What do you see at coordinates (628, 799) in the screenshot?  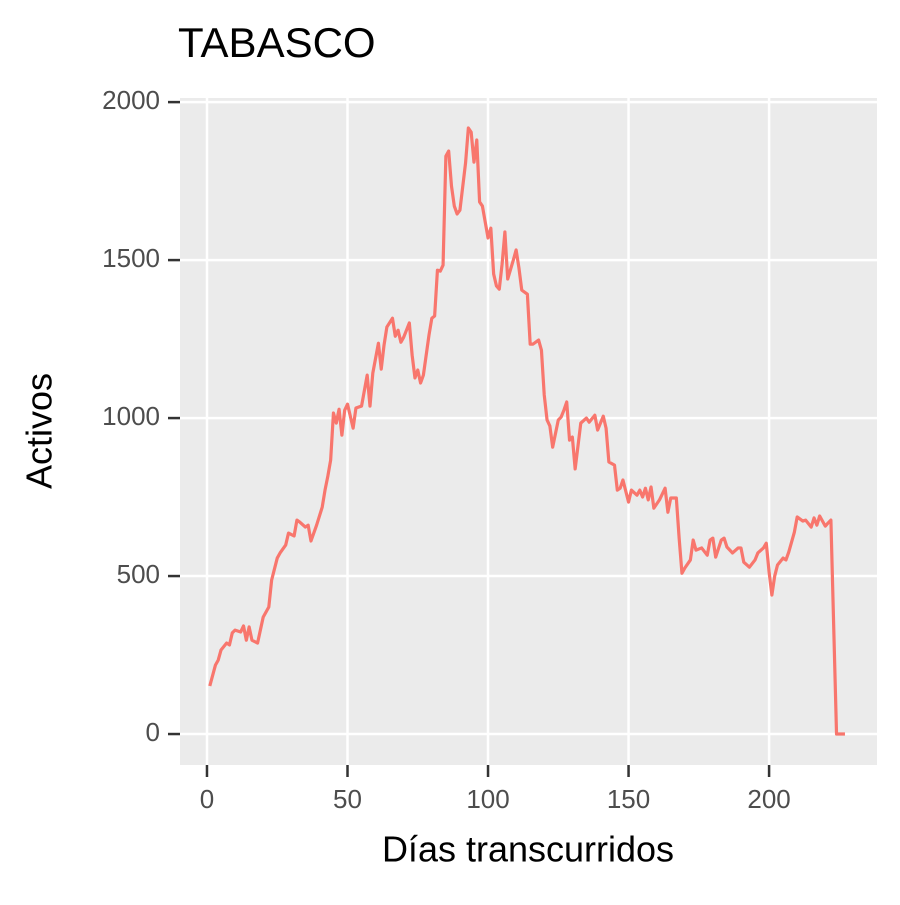 I see `x-tick-label: 150` at bounding box center [628, 799].